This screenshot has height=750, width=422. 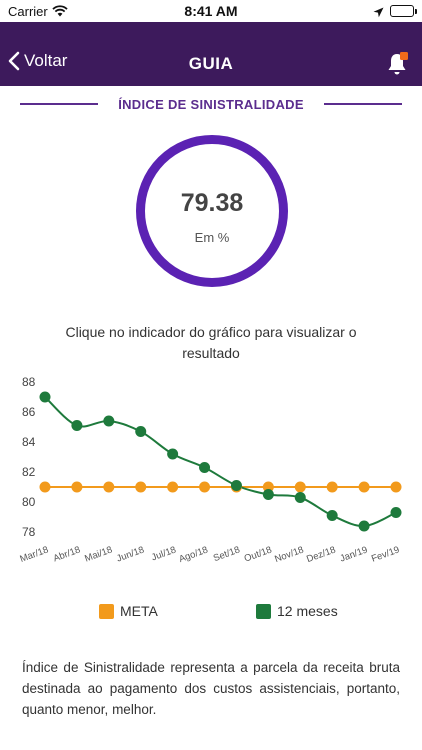 What do you see at coordinates (29, 382) in the screenshot?
I see `y-tick-label: 88` at bounding box center [29, 382].